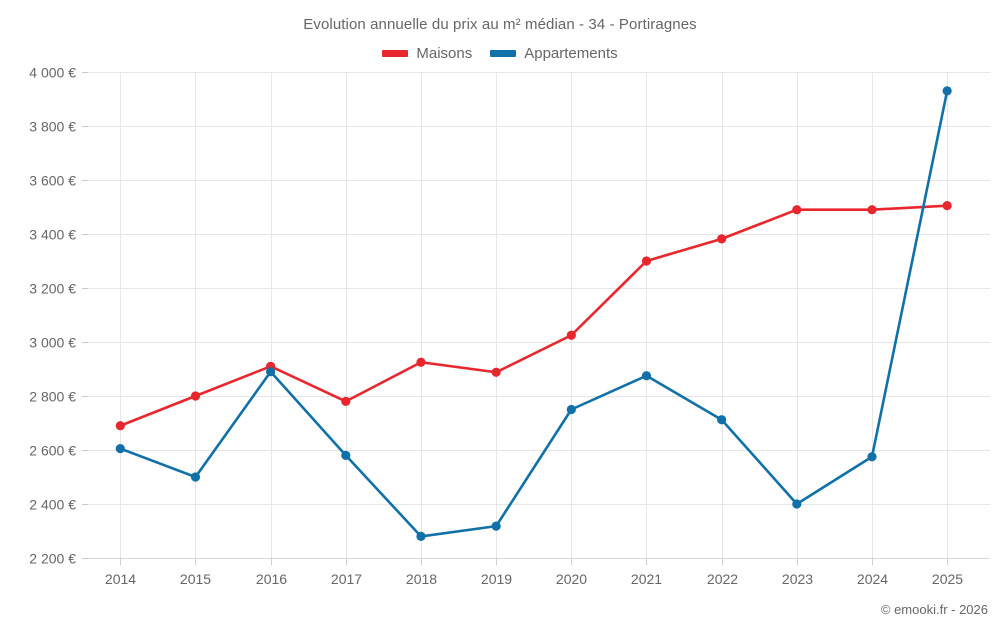  Describe the element at coordinates (872, 579) in the screenshot. I see `x-axis-tick-label: 2024` at that location.